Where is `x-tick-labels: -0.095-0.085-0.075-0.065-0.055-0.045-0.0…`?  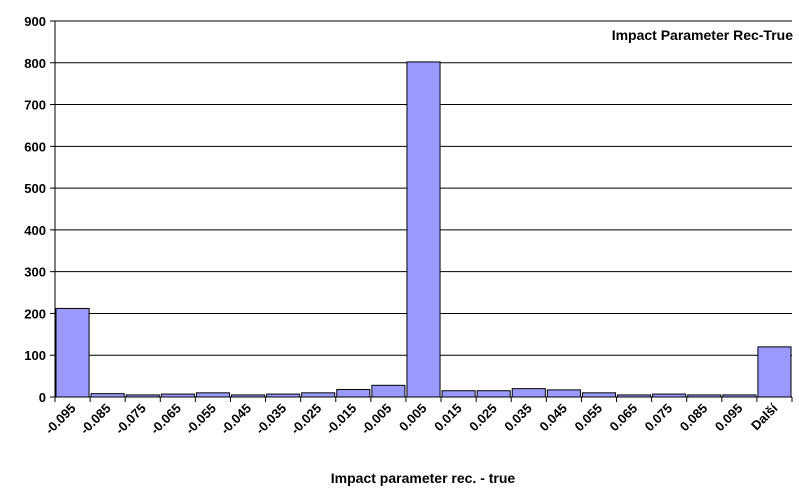 x-tick-labels: -0.095-0.085-0.075-0.065-0.055-0.045-0.0… is located at coordinates (411, 418).